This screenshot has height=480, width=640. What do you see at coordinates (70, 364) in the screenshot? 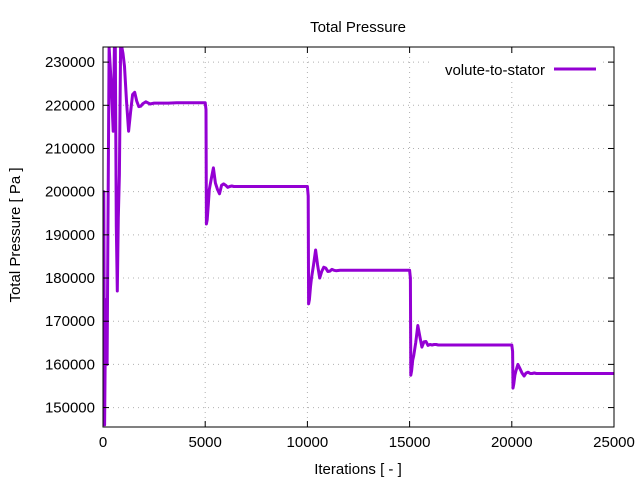
I see `y-tick-label: 160000` at bounding box center [70, 364].